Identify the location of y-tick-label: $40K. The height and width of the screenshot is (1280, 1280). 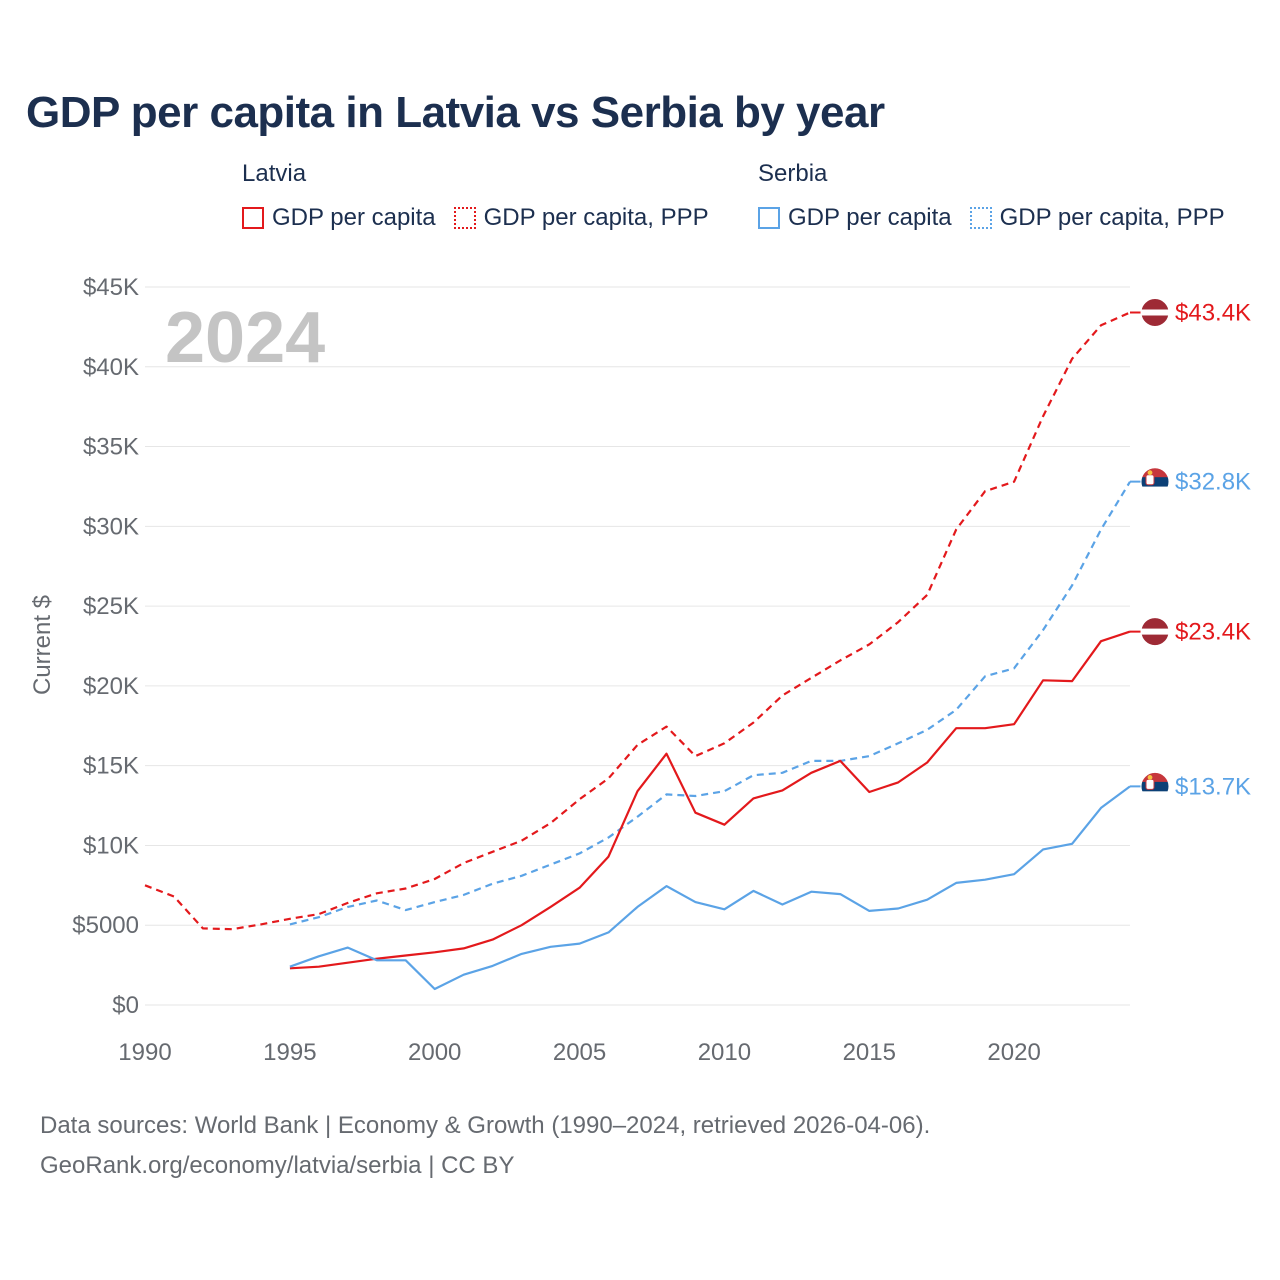
(111, 367).